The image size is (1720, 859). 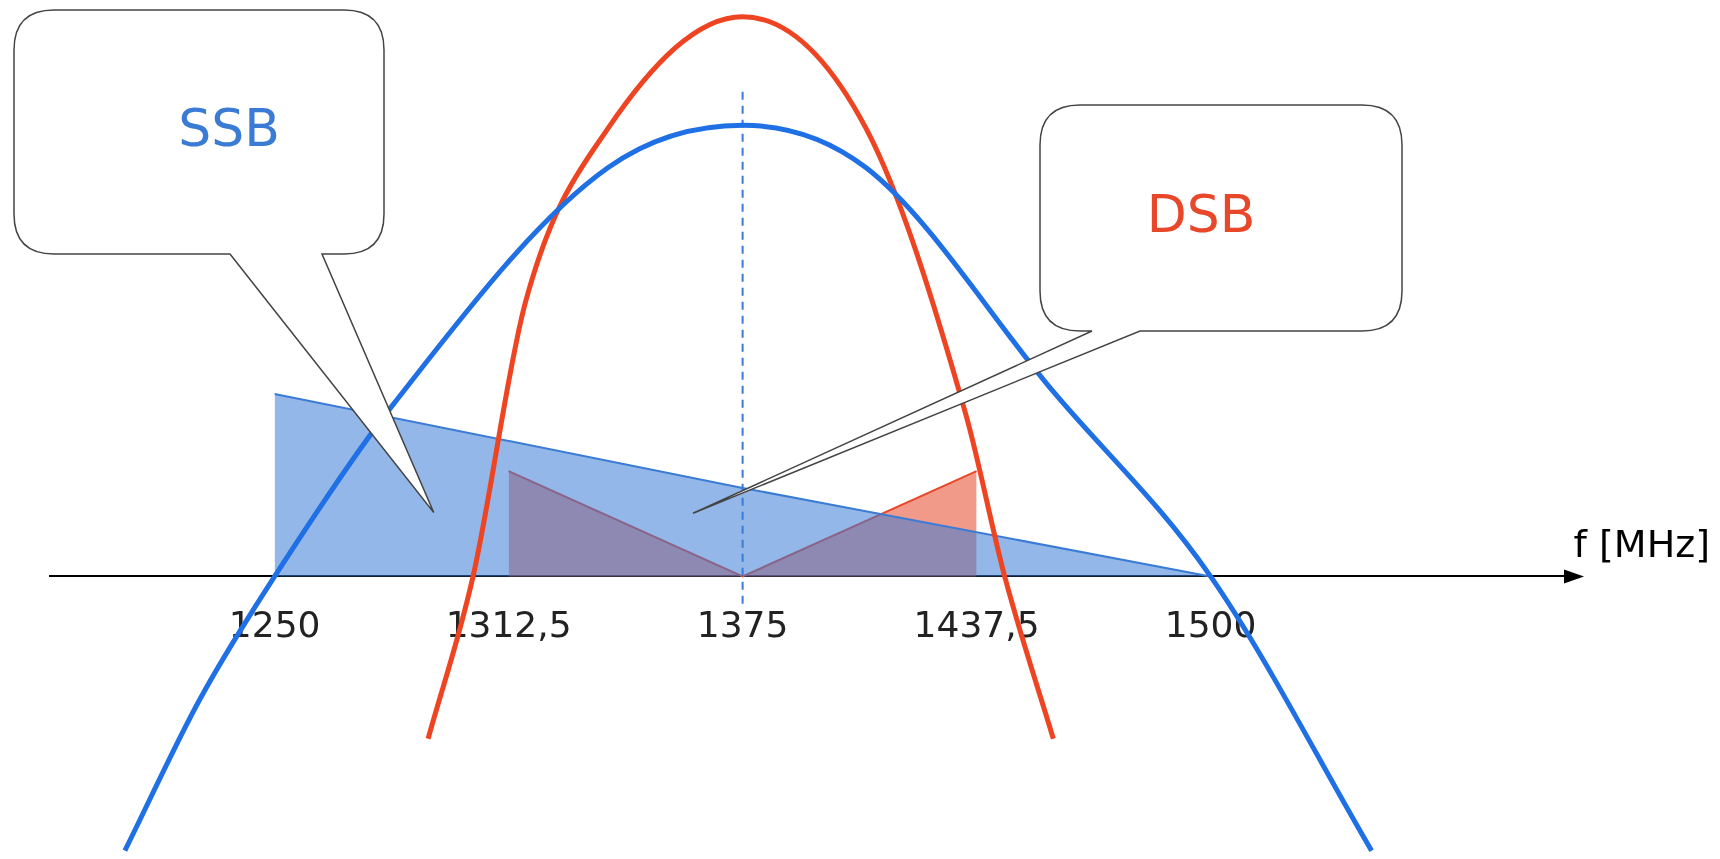 I want to click on x-tick-label: 1375, so click(x=742, y=625).